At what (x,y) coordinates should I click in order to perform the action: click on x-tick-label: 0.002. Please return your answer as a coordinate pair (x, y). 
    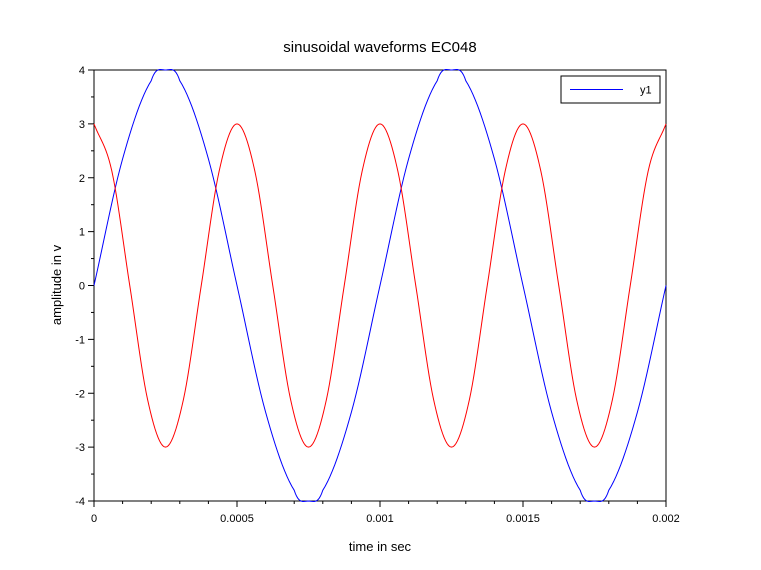
    Looking at the image, I should click on (666, 519).